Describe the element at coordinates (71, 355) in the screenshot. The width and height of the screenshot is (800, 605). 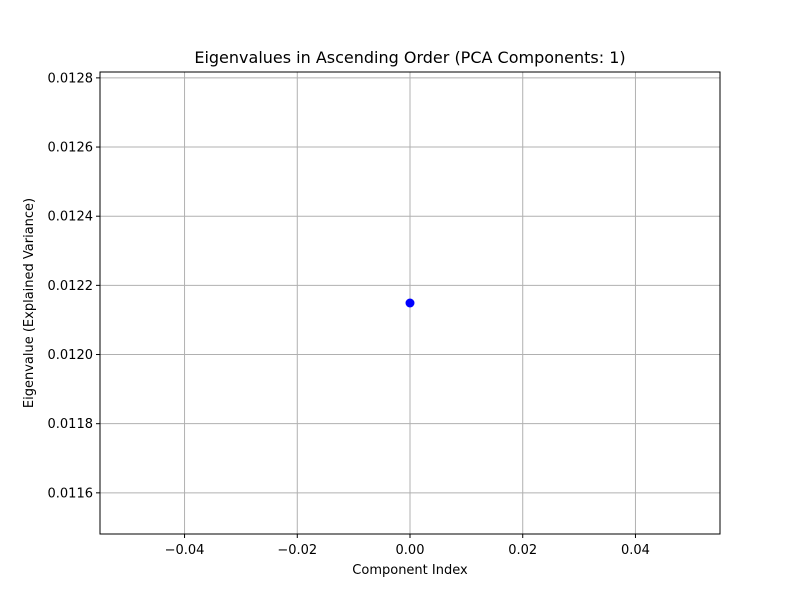
I see `y-tick-label: 0.0120` at that location.